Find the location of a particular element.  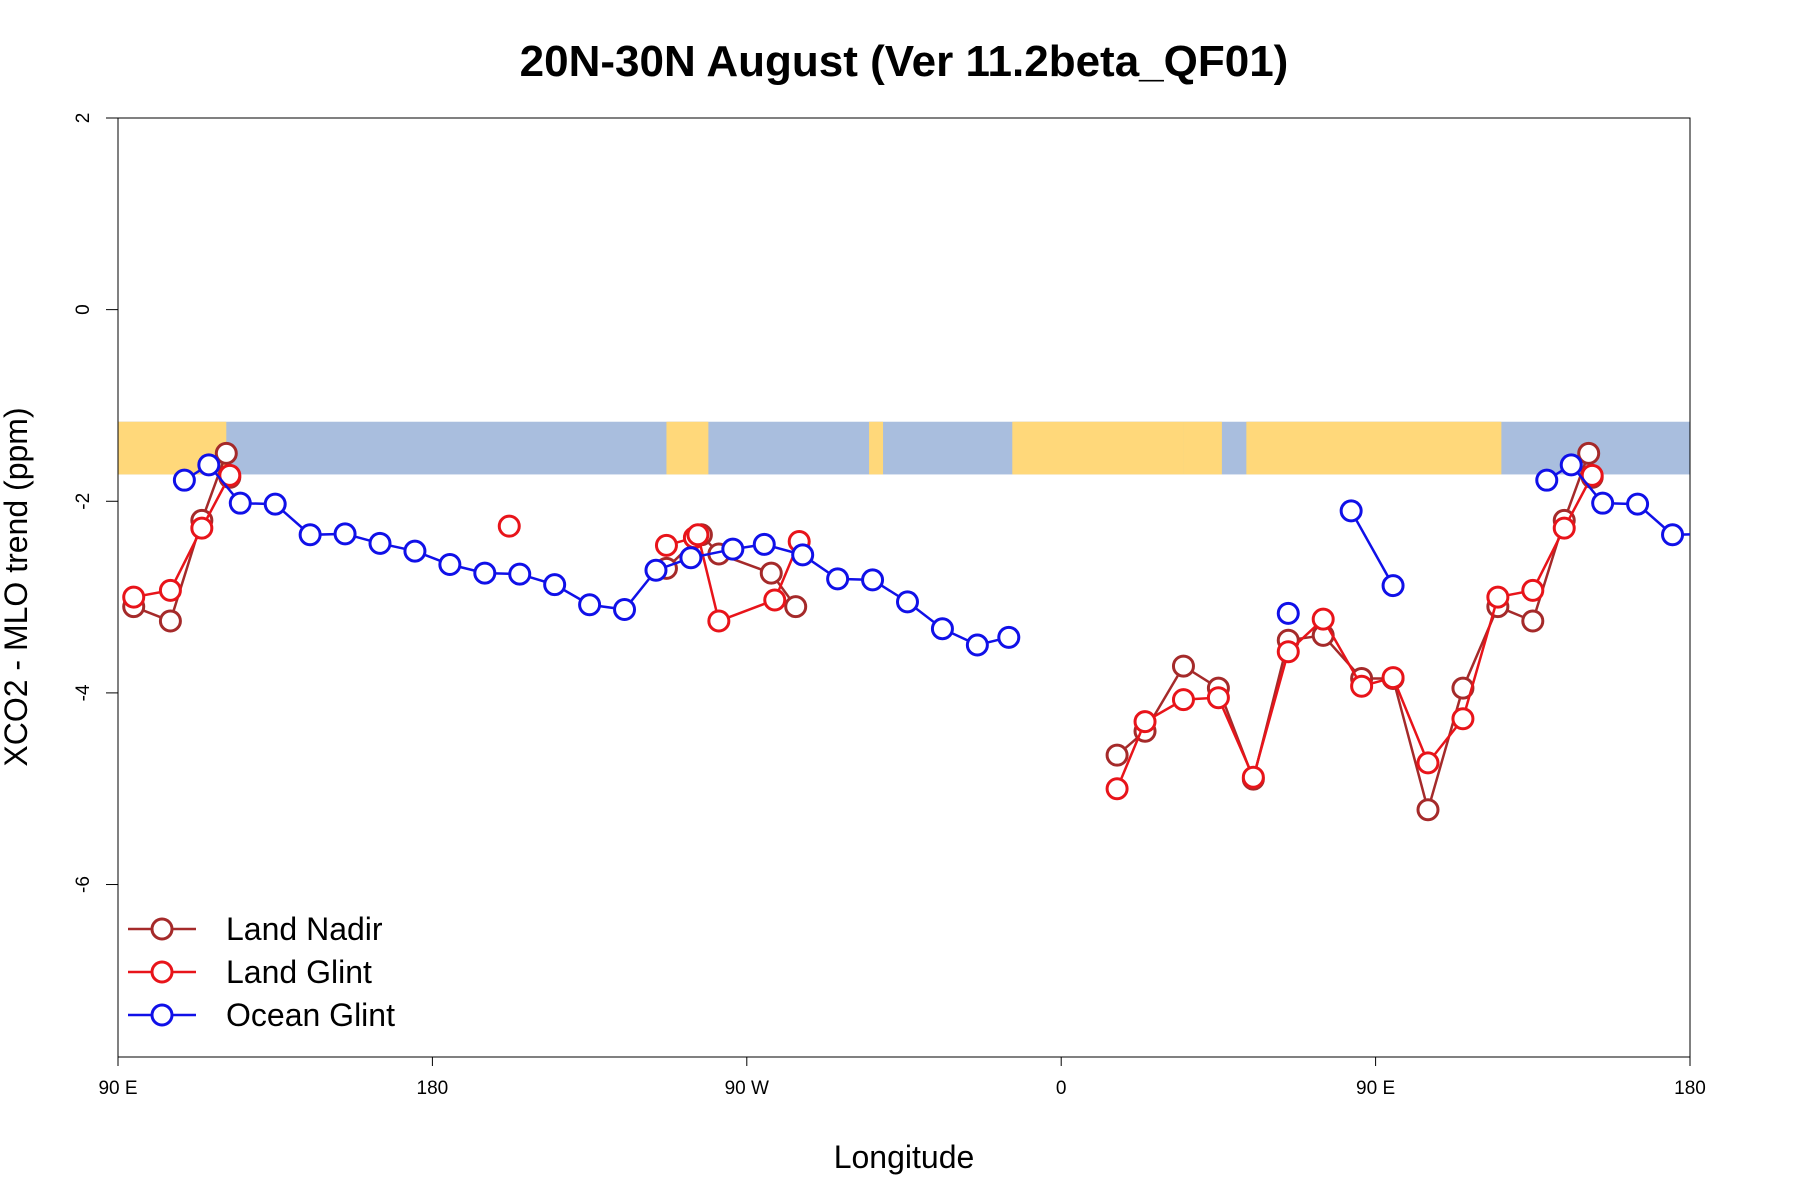

legend-marker-land-nadir is located at coordinates (162, 929).